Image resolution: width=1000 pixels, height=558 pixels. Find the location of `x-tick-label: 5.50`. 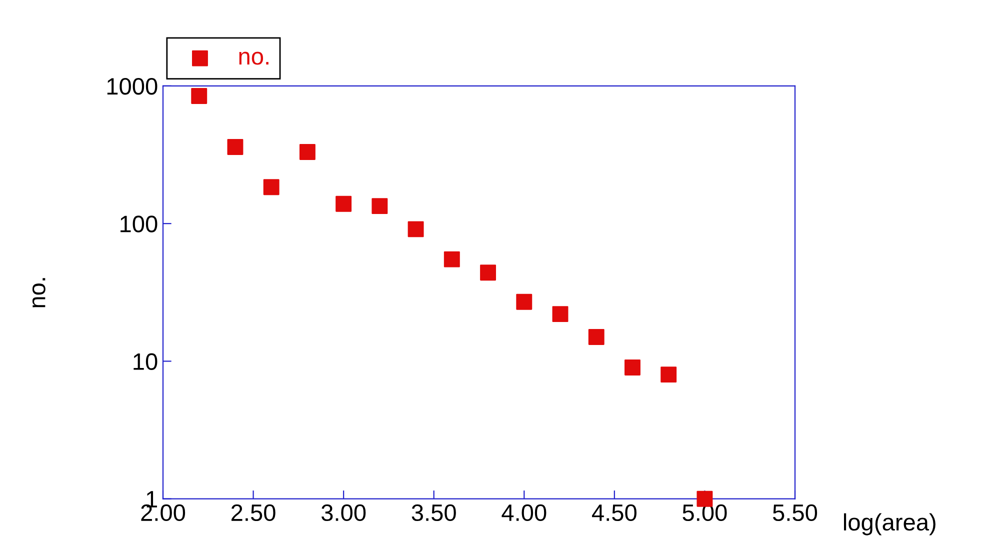

x-tick-label: 5.50 is located at coordinates (795, 513).